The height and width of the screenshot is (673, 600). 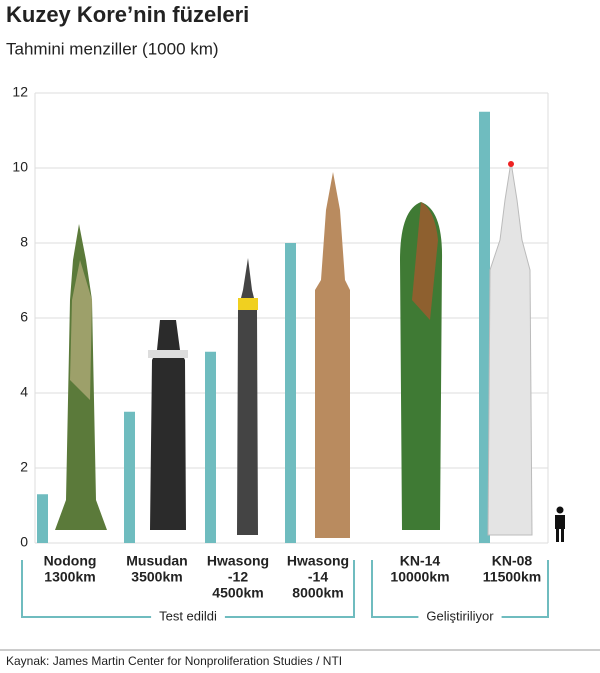 I want to click on person-icon, so click(x=560, y=524).